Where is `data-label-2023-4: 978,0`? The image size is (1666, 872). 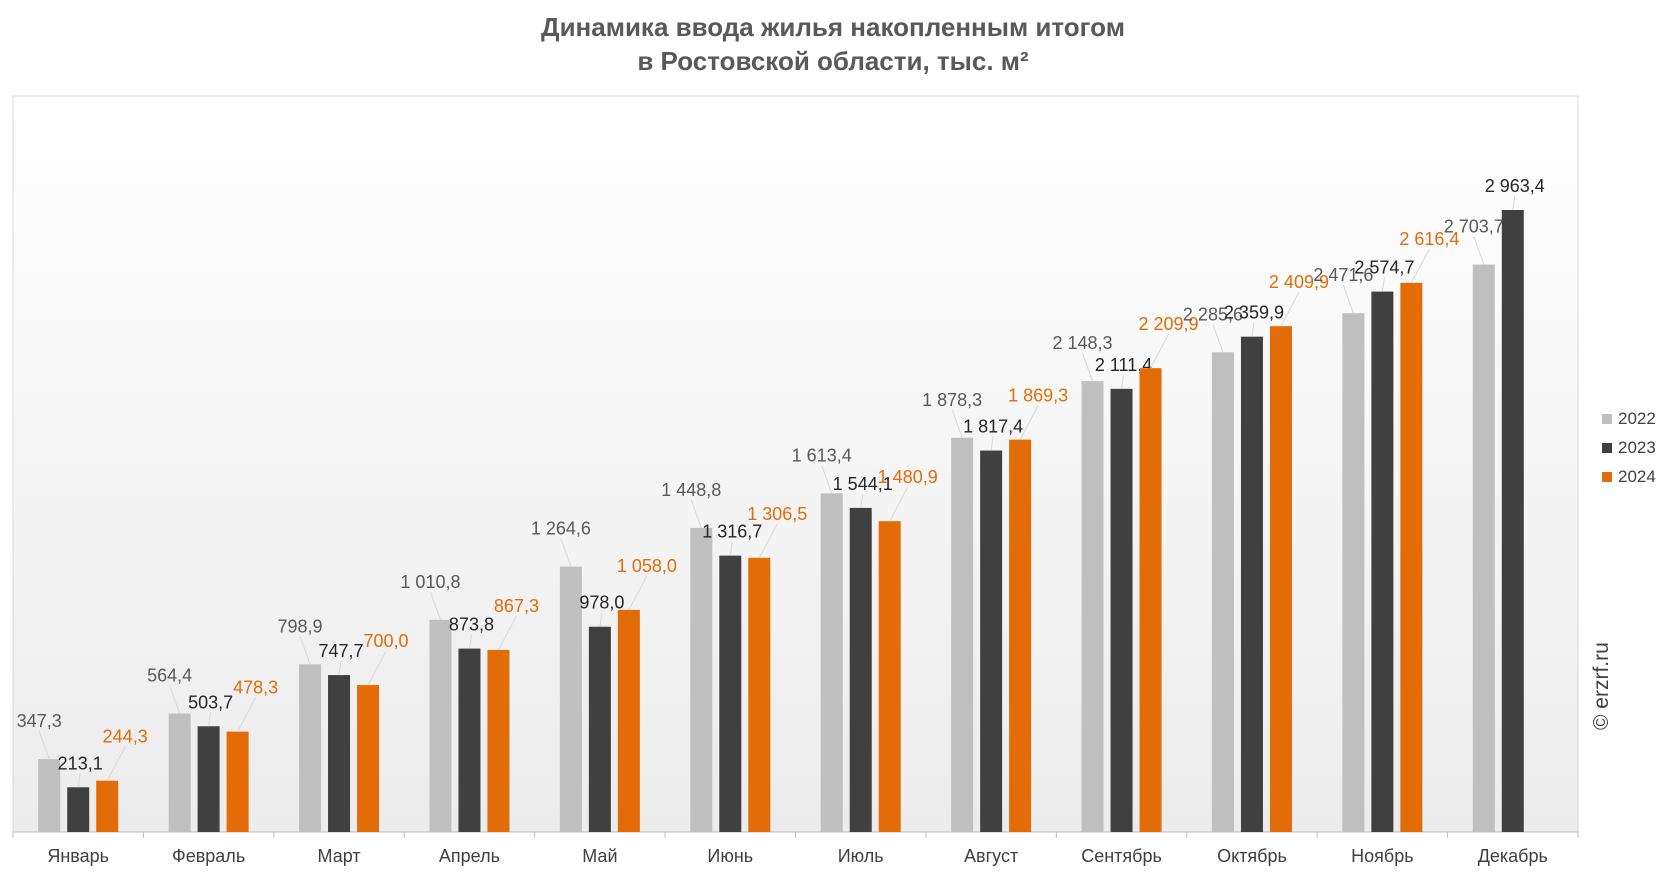
data-label-2023-4: 978,0 is located at coordinates (601, 603).